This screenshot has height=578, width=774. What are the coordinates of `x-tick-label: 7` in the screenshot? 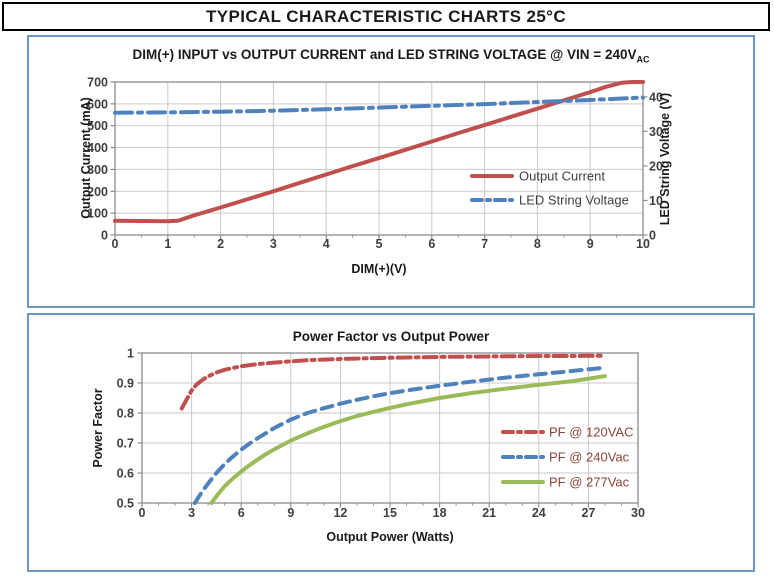 It's located at (484, 244).